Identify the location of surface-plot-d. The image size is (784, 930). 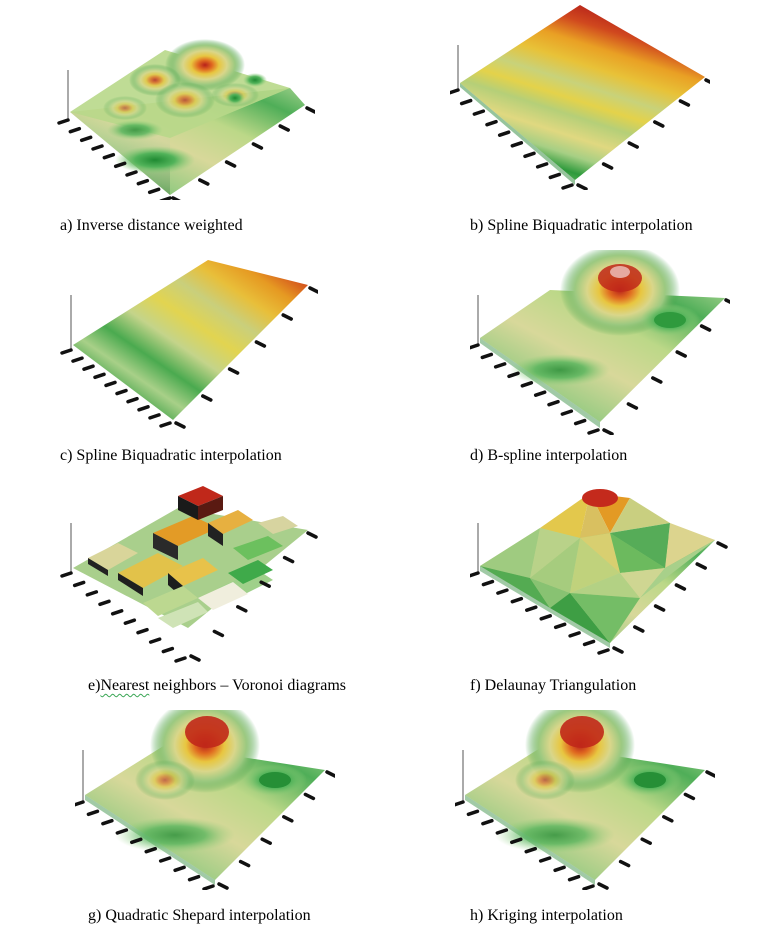
(600, 342).